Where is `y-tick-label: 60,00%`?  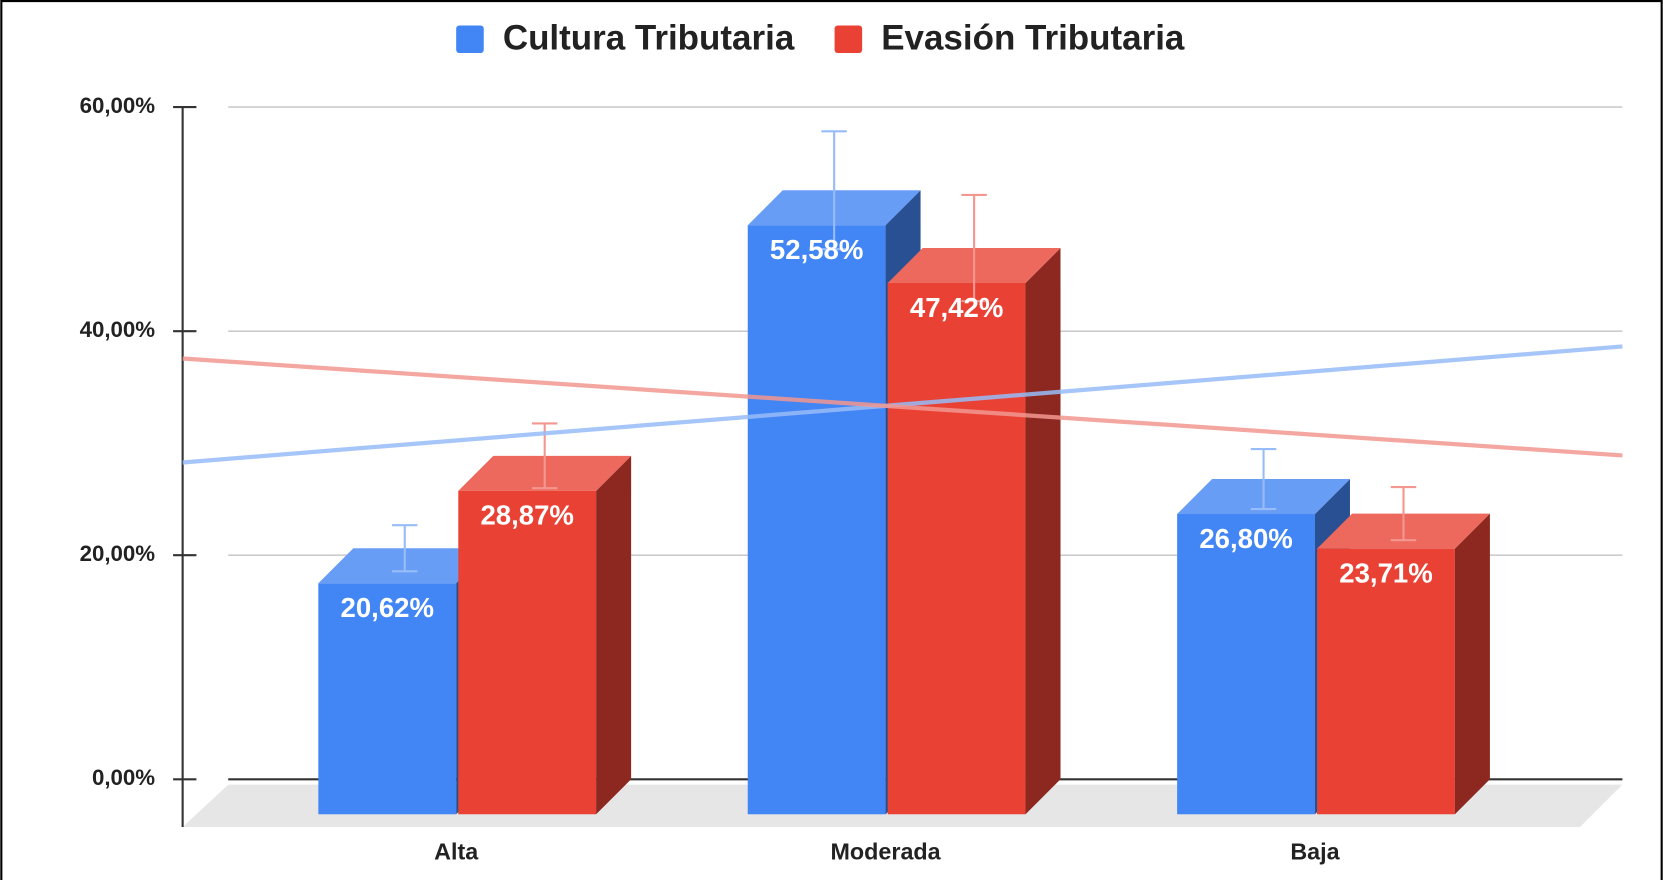
y-tick-label: 60,00% is located at coordinates (118, 105).